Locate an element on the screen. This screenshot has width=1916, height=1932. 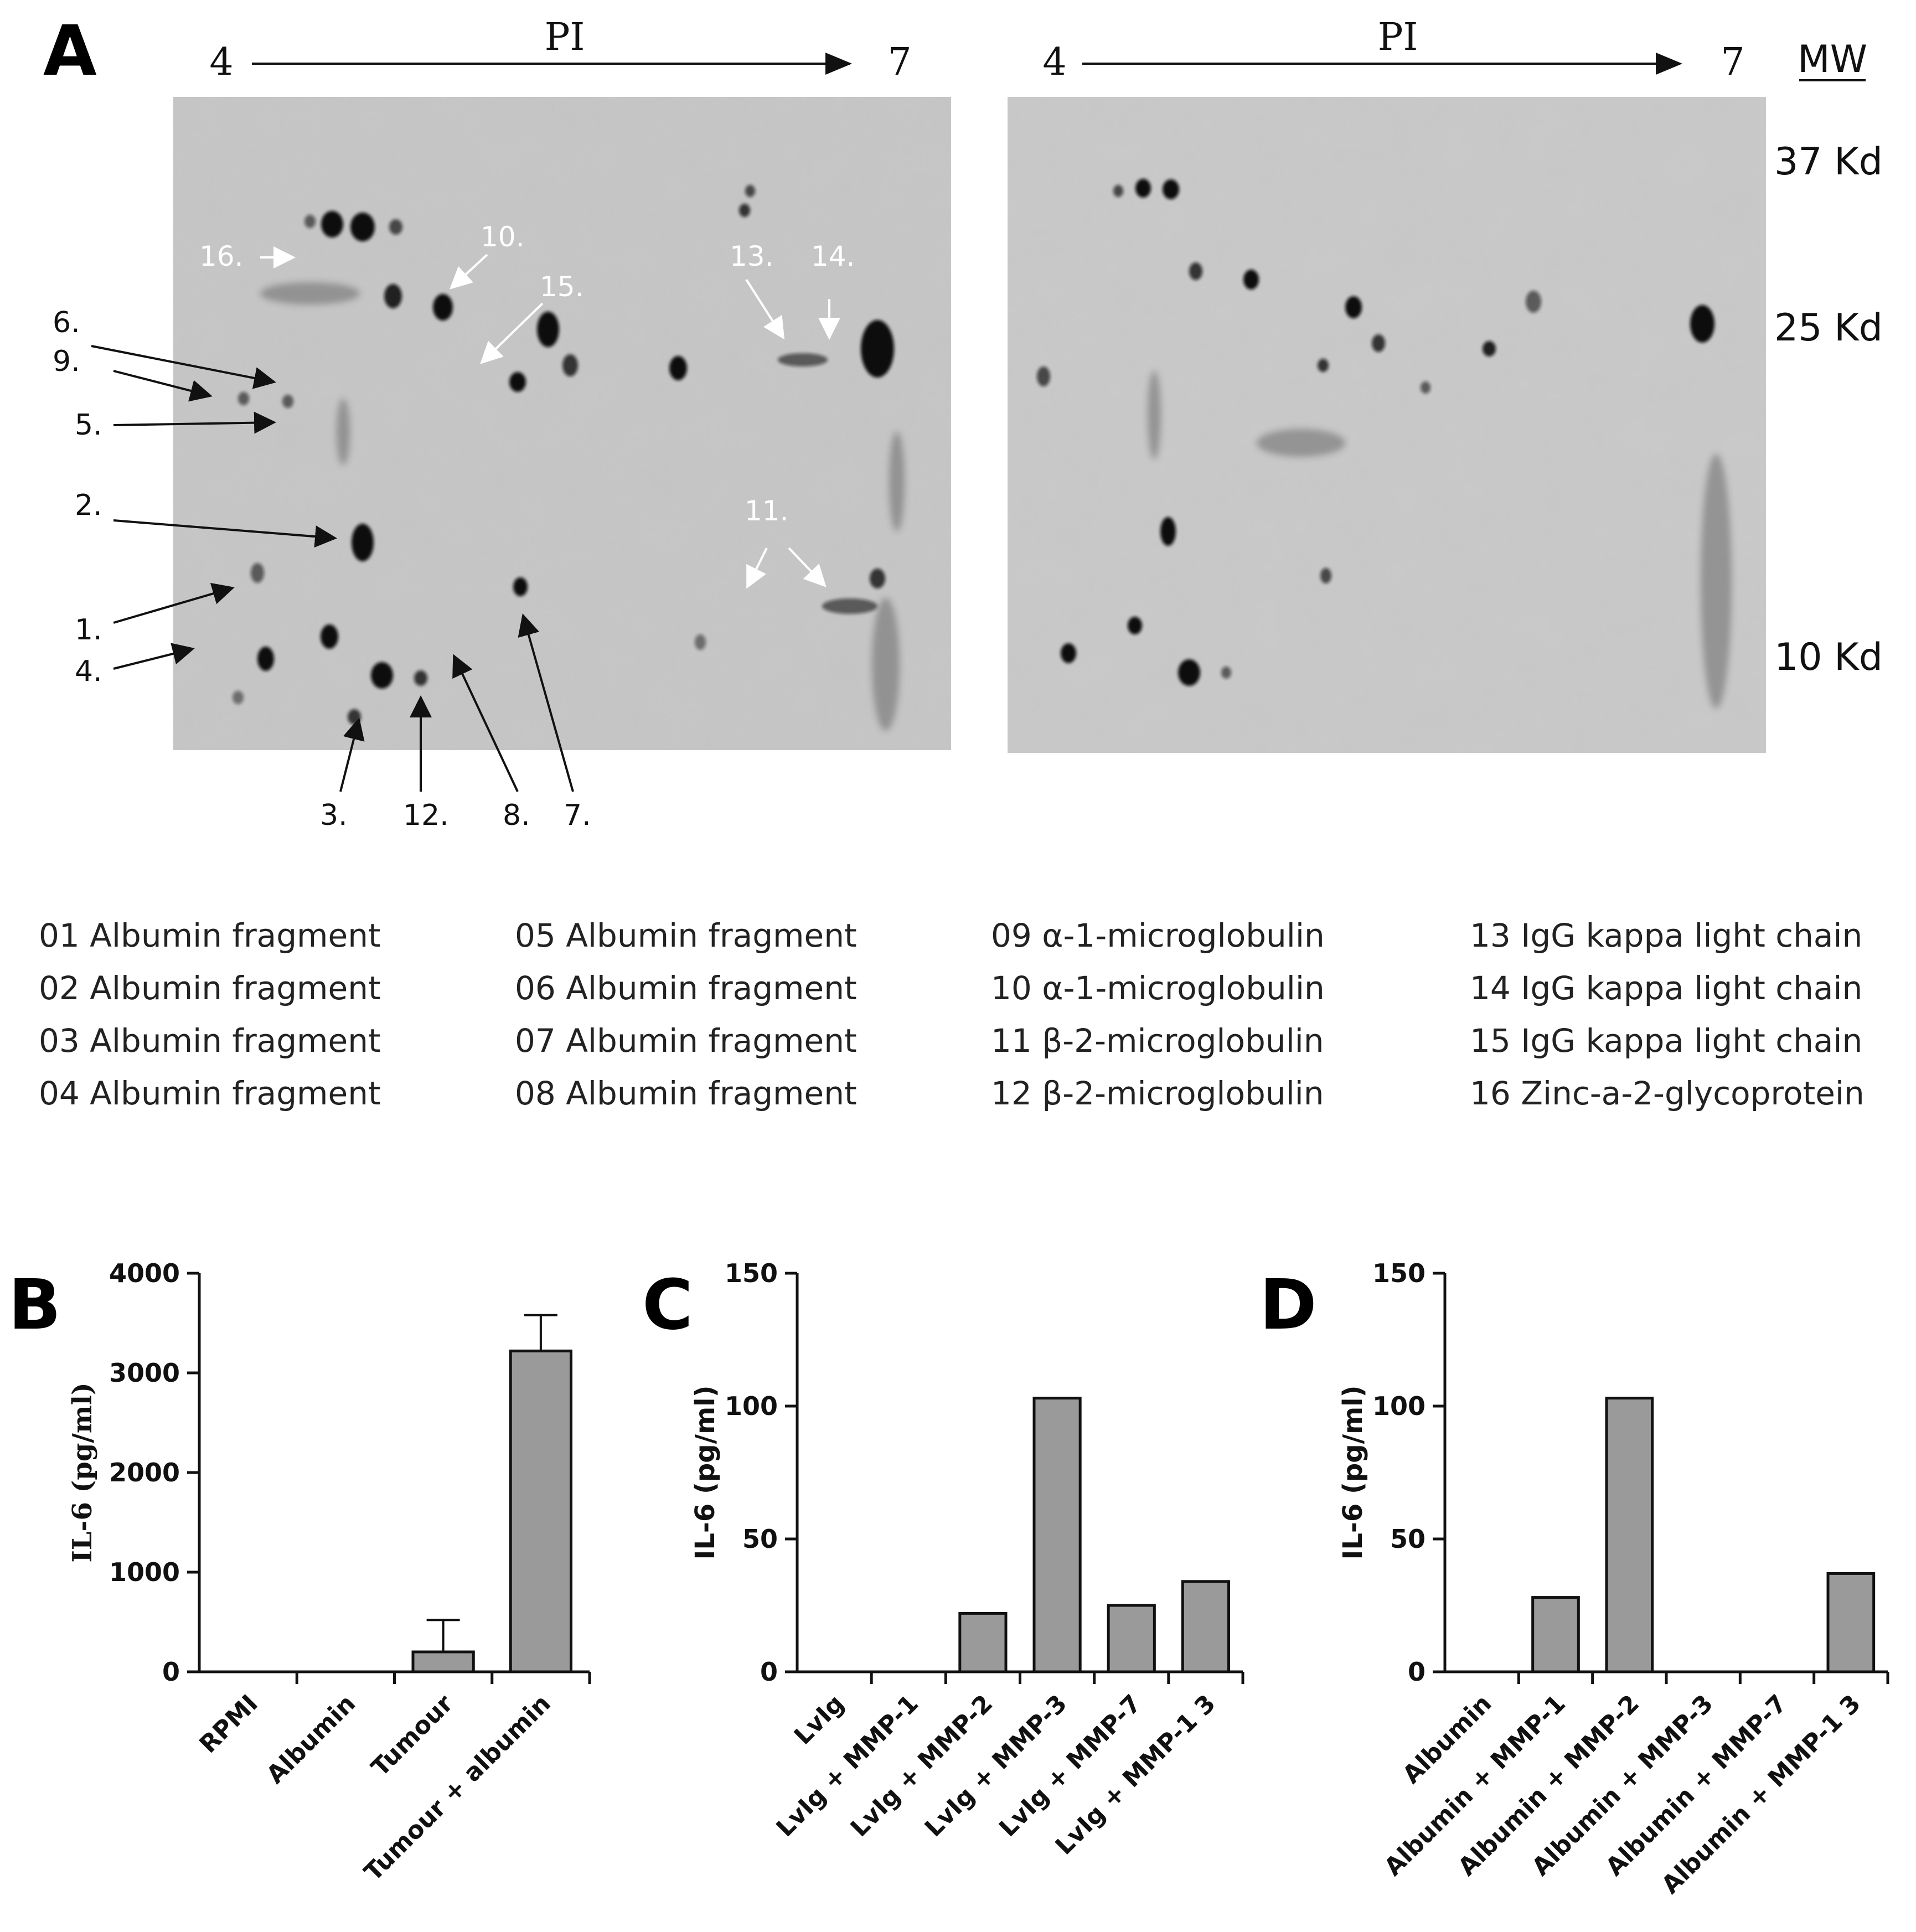
gel-image-left is located at coordinates (562, 423).